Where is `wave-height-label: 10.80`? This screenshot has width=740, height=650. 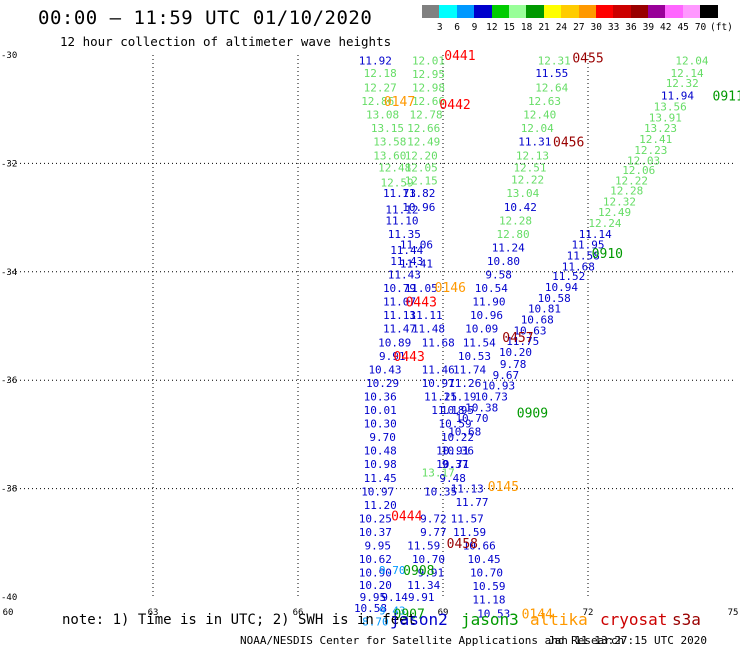 wave-height-label: 10.80 is located at coordinates (503, 261).